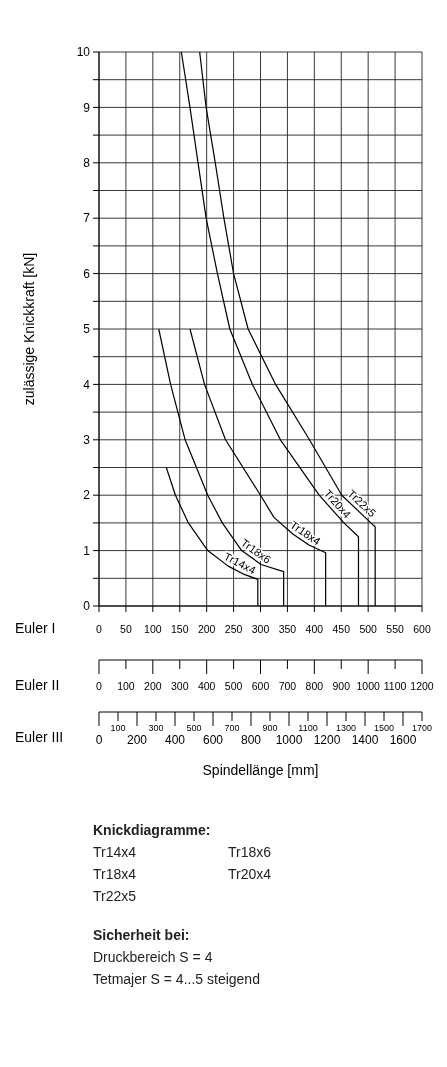 This screenshot has height=1067, width=447. I want to click on x-tick-label: 200, so click(206, 629).